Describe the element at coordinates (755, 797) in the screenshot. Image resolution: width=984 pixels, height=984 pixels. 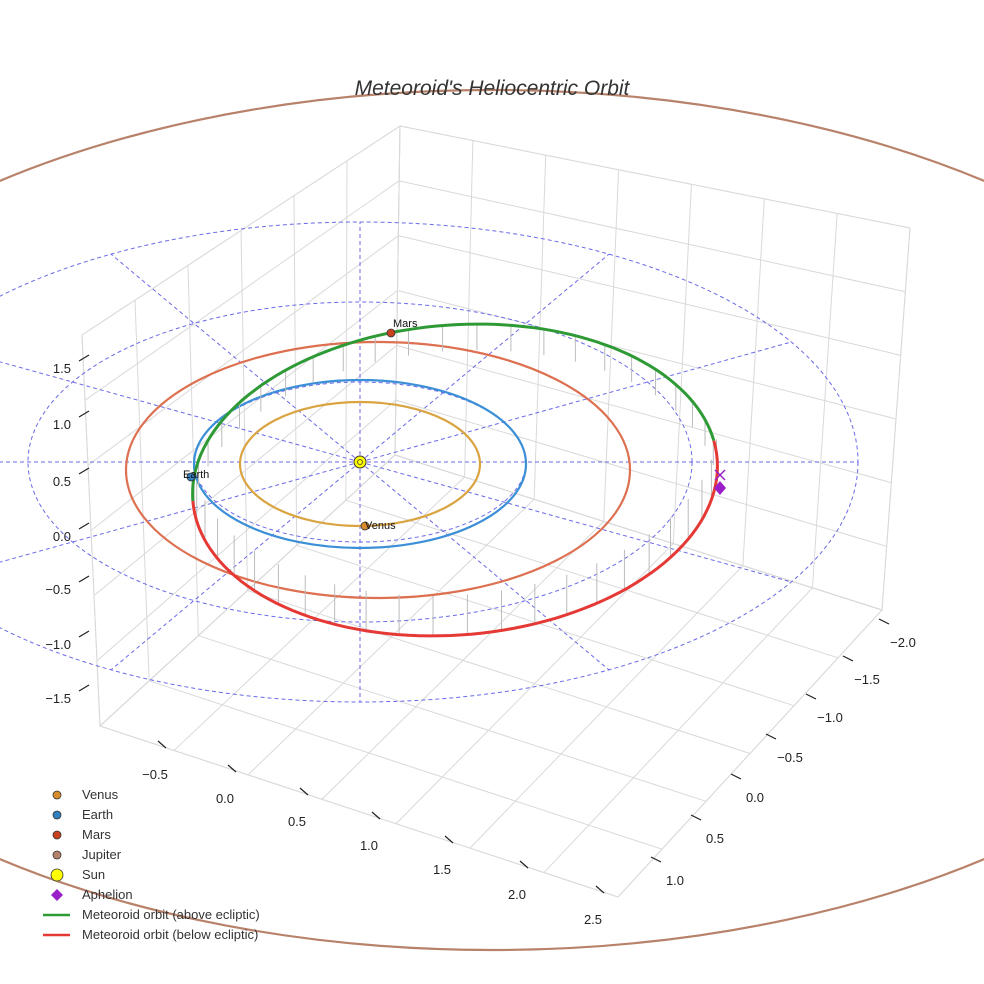
I see `y-tick-label: 0.0` at that location.